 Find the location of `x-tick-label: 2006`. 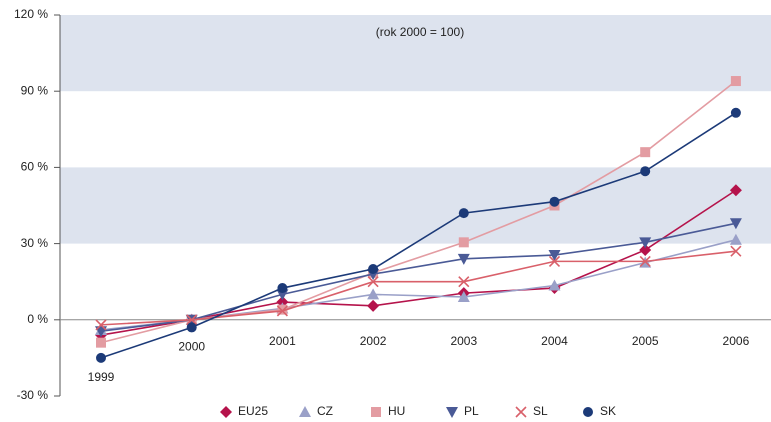

x-tick-label: 2006 is located at coordinates (736, 341).